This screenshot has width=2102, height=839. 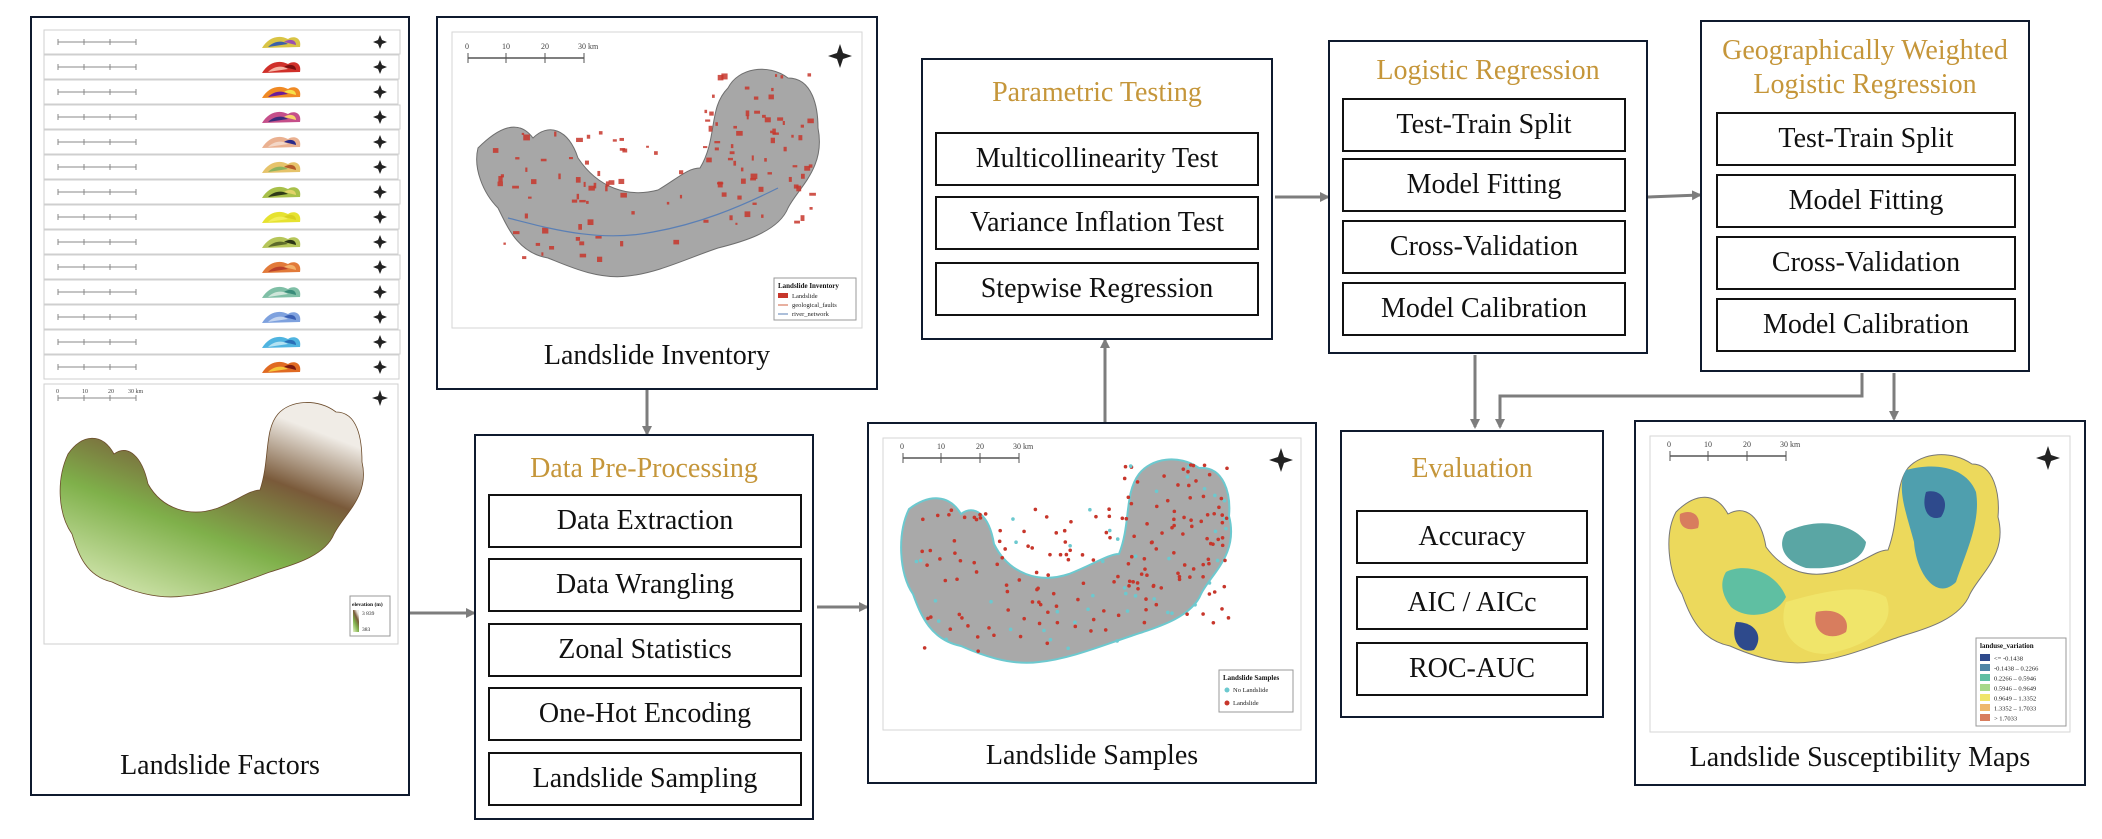 I want to click on samples-scale-bar: 0 10 20 30 km, so click(x=967, y=452).